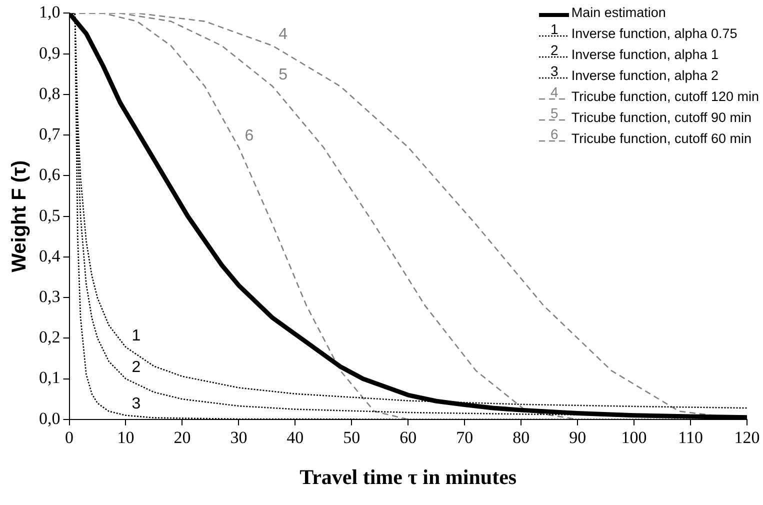 Image resolution: width=763 pixels, height=505 pixels. I want to click on text: 5, so click(554, 113).